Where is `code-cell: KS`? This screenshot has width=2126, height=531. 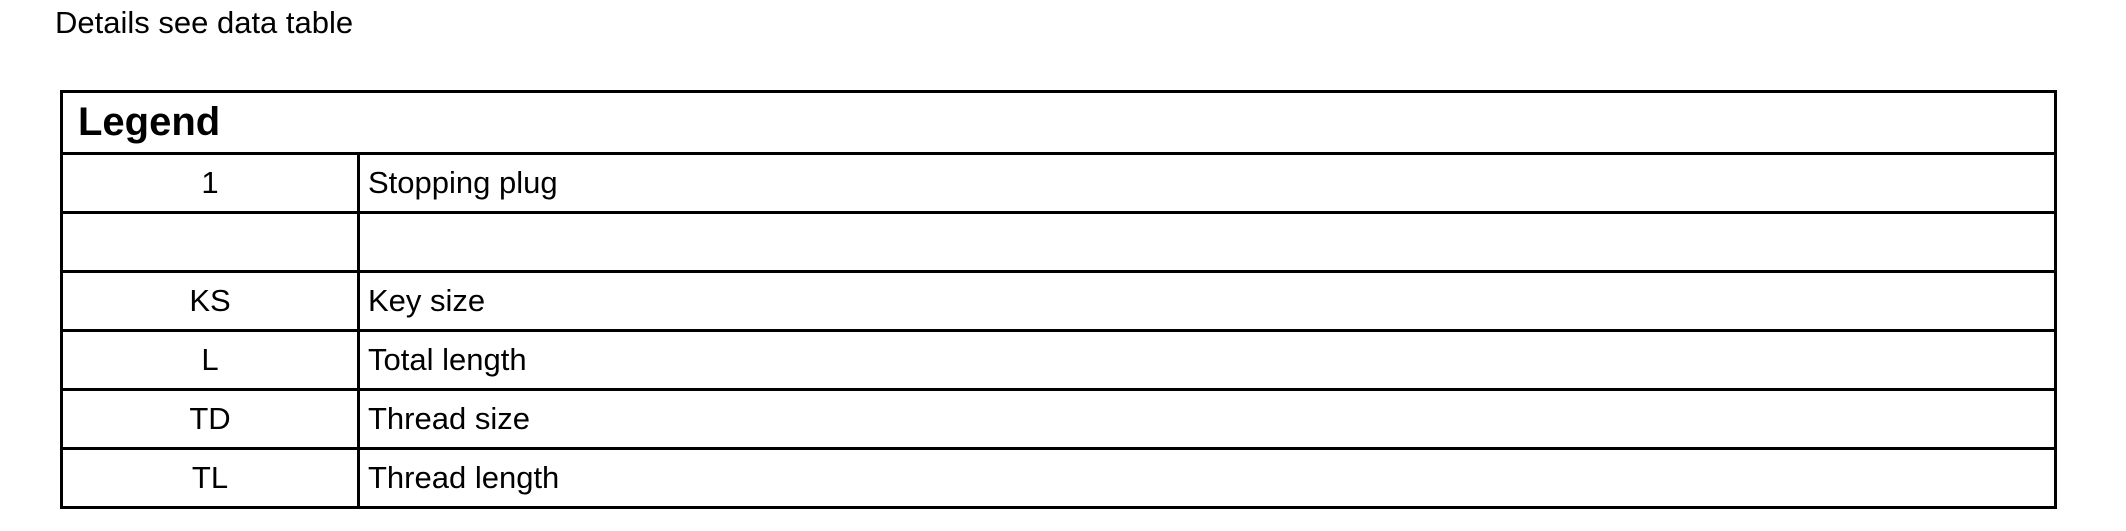
code-cell: KS is located at coordinates (210, 301).